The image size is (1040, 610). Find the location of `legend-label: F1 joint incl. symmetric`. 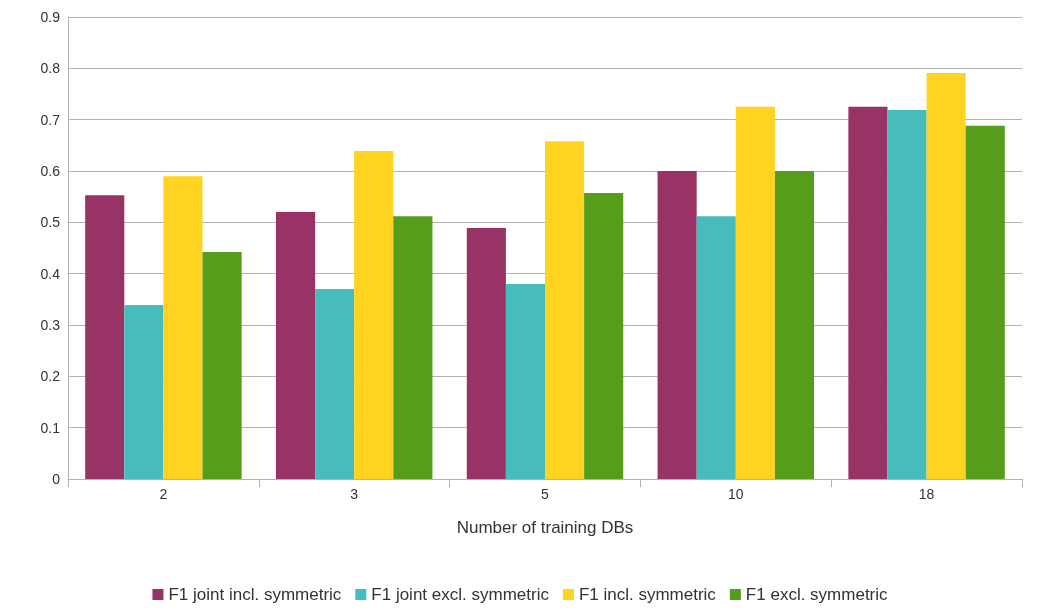

legend-label: F1 joint incl. symmetric is located at coordinates (255, 594).